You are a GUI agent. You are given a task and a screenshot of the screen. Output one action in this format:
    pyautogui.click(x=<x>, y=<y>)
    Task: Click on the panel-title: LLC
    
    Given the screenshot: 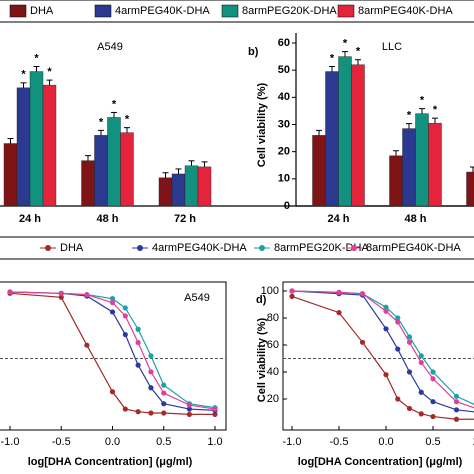 What is the action you would take?
    pyautogui.click(x=392, y=47)
    